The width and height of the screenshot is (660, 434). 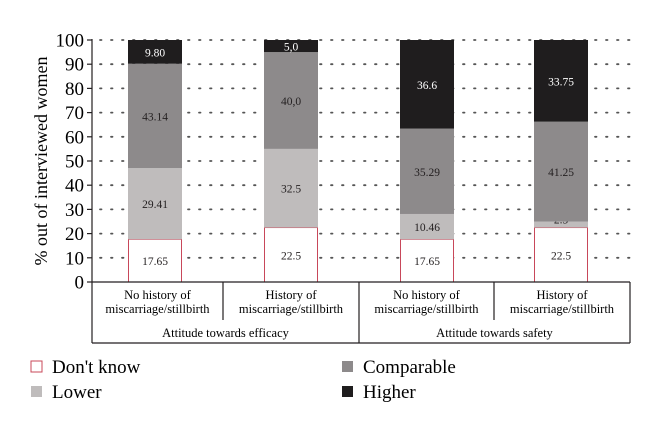 I want to click on data-label: 36.6, so click(x=427, y=86).